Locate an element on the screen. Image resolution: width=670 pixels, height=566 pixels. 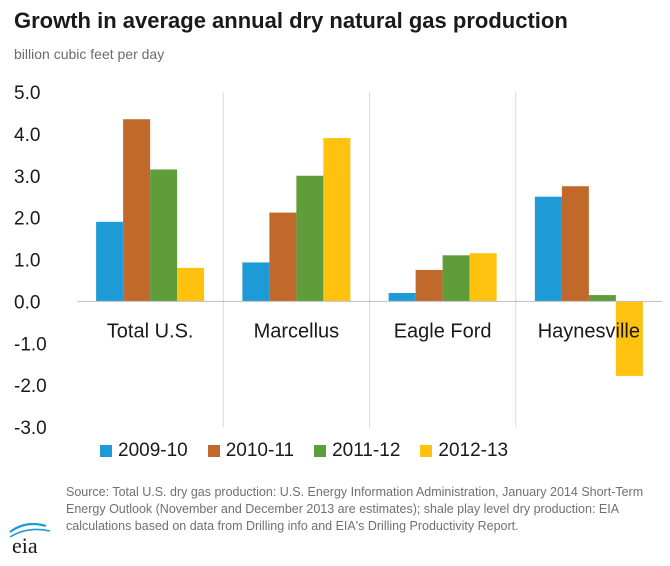
chart-legend: 2009-10 2010-11 2011-12 2012-13 is located at coordinates (314, 451).